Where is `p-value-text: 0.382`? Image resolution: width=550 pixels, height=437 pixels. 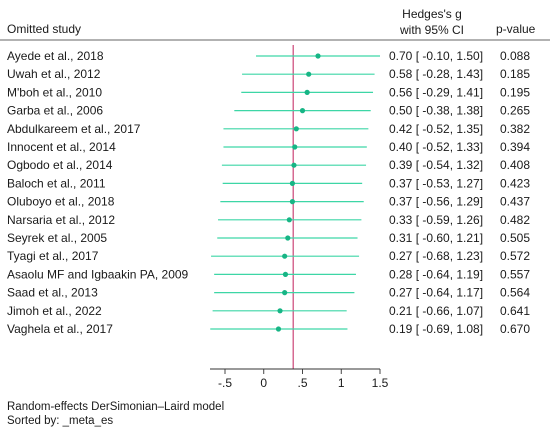 p-value-text: 0.382 is located at coordinates (515, 129).